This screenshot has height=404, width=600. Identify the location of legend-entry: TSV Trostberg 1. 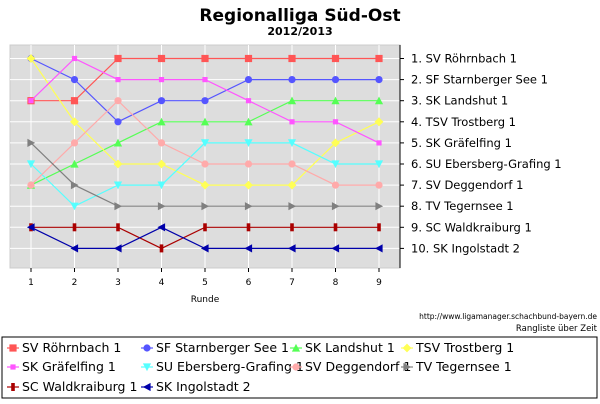
(457, 347).